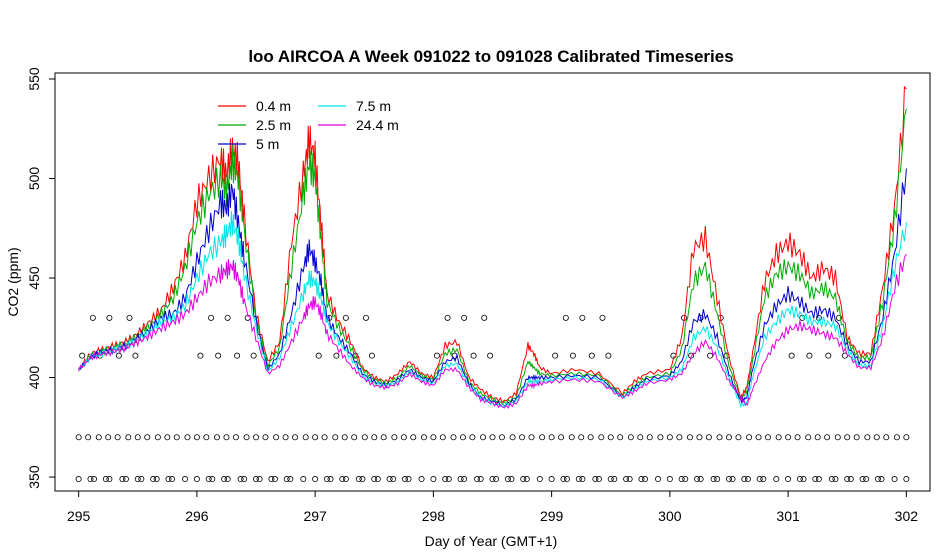 The height and width of the screenshot is (555, 950). Describe the element at coordinates (377, 125) in the screenshot. I see `legend-label: 24.4 m` at that location.